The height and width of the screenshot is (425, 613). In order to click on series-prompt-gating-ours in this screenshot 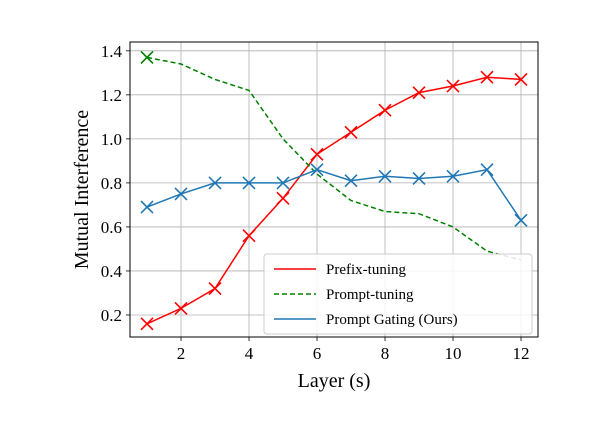, I will do `click(334, 195)`.